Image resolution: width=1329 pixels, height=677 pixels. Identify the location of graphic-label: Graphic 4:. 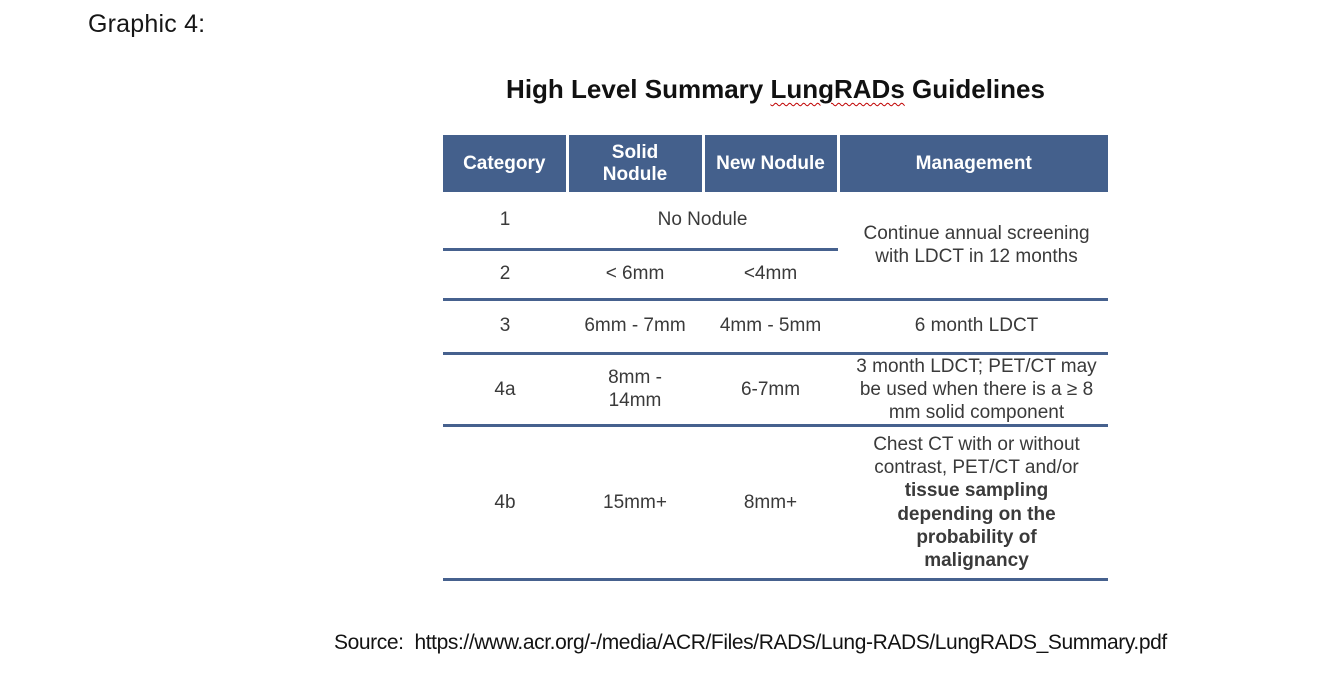
(147, 24).